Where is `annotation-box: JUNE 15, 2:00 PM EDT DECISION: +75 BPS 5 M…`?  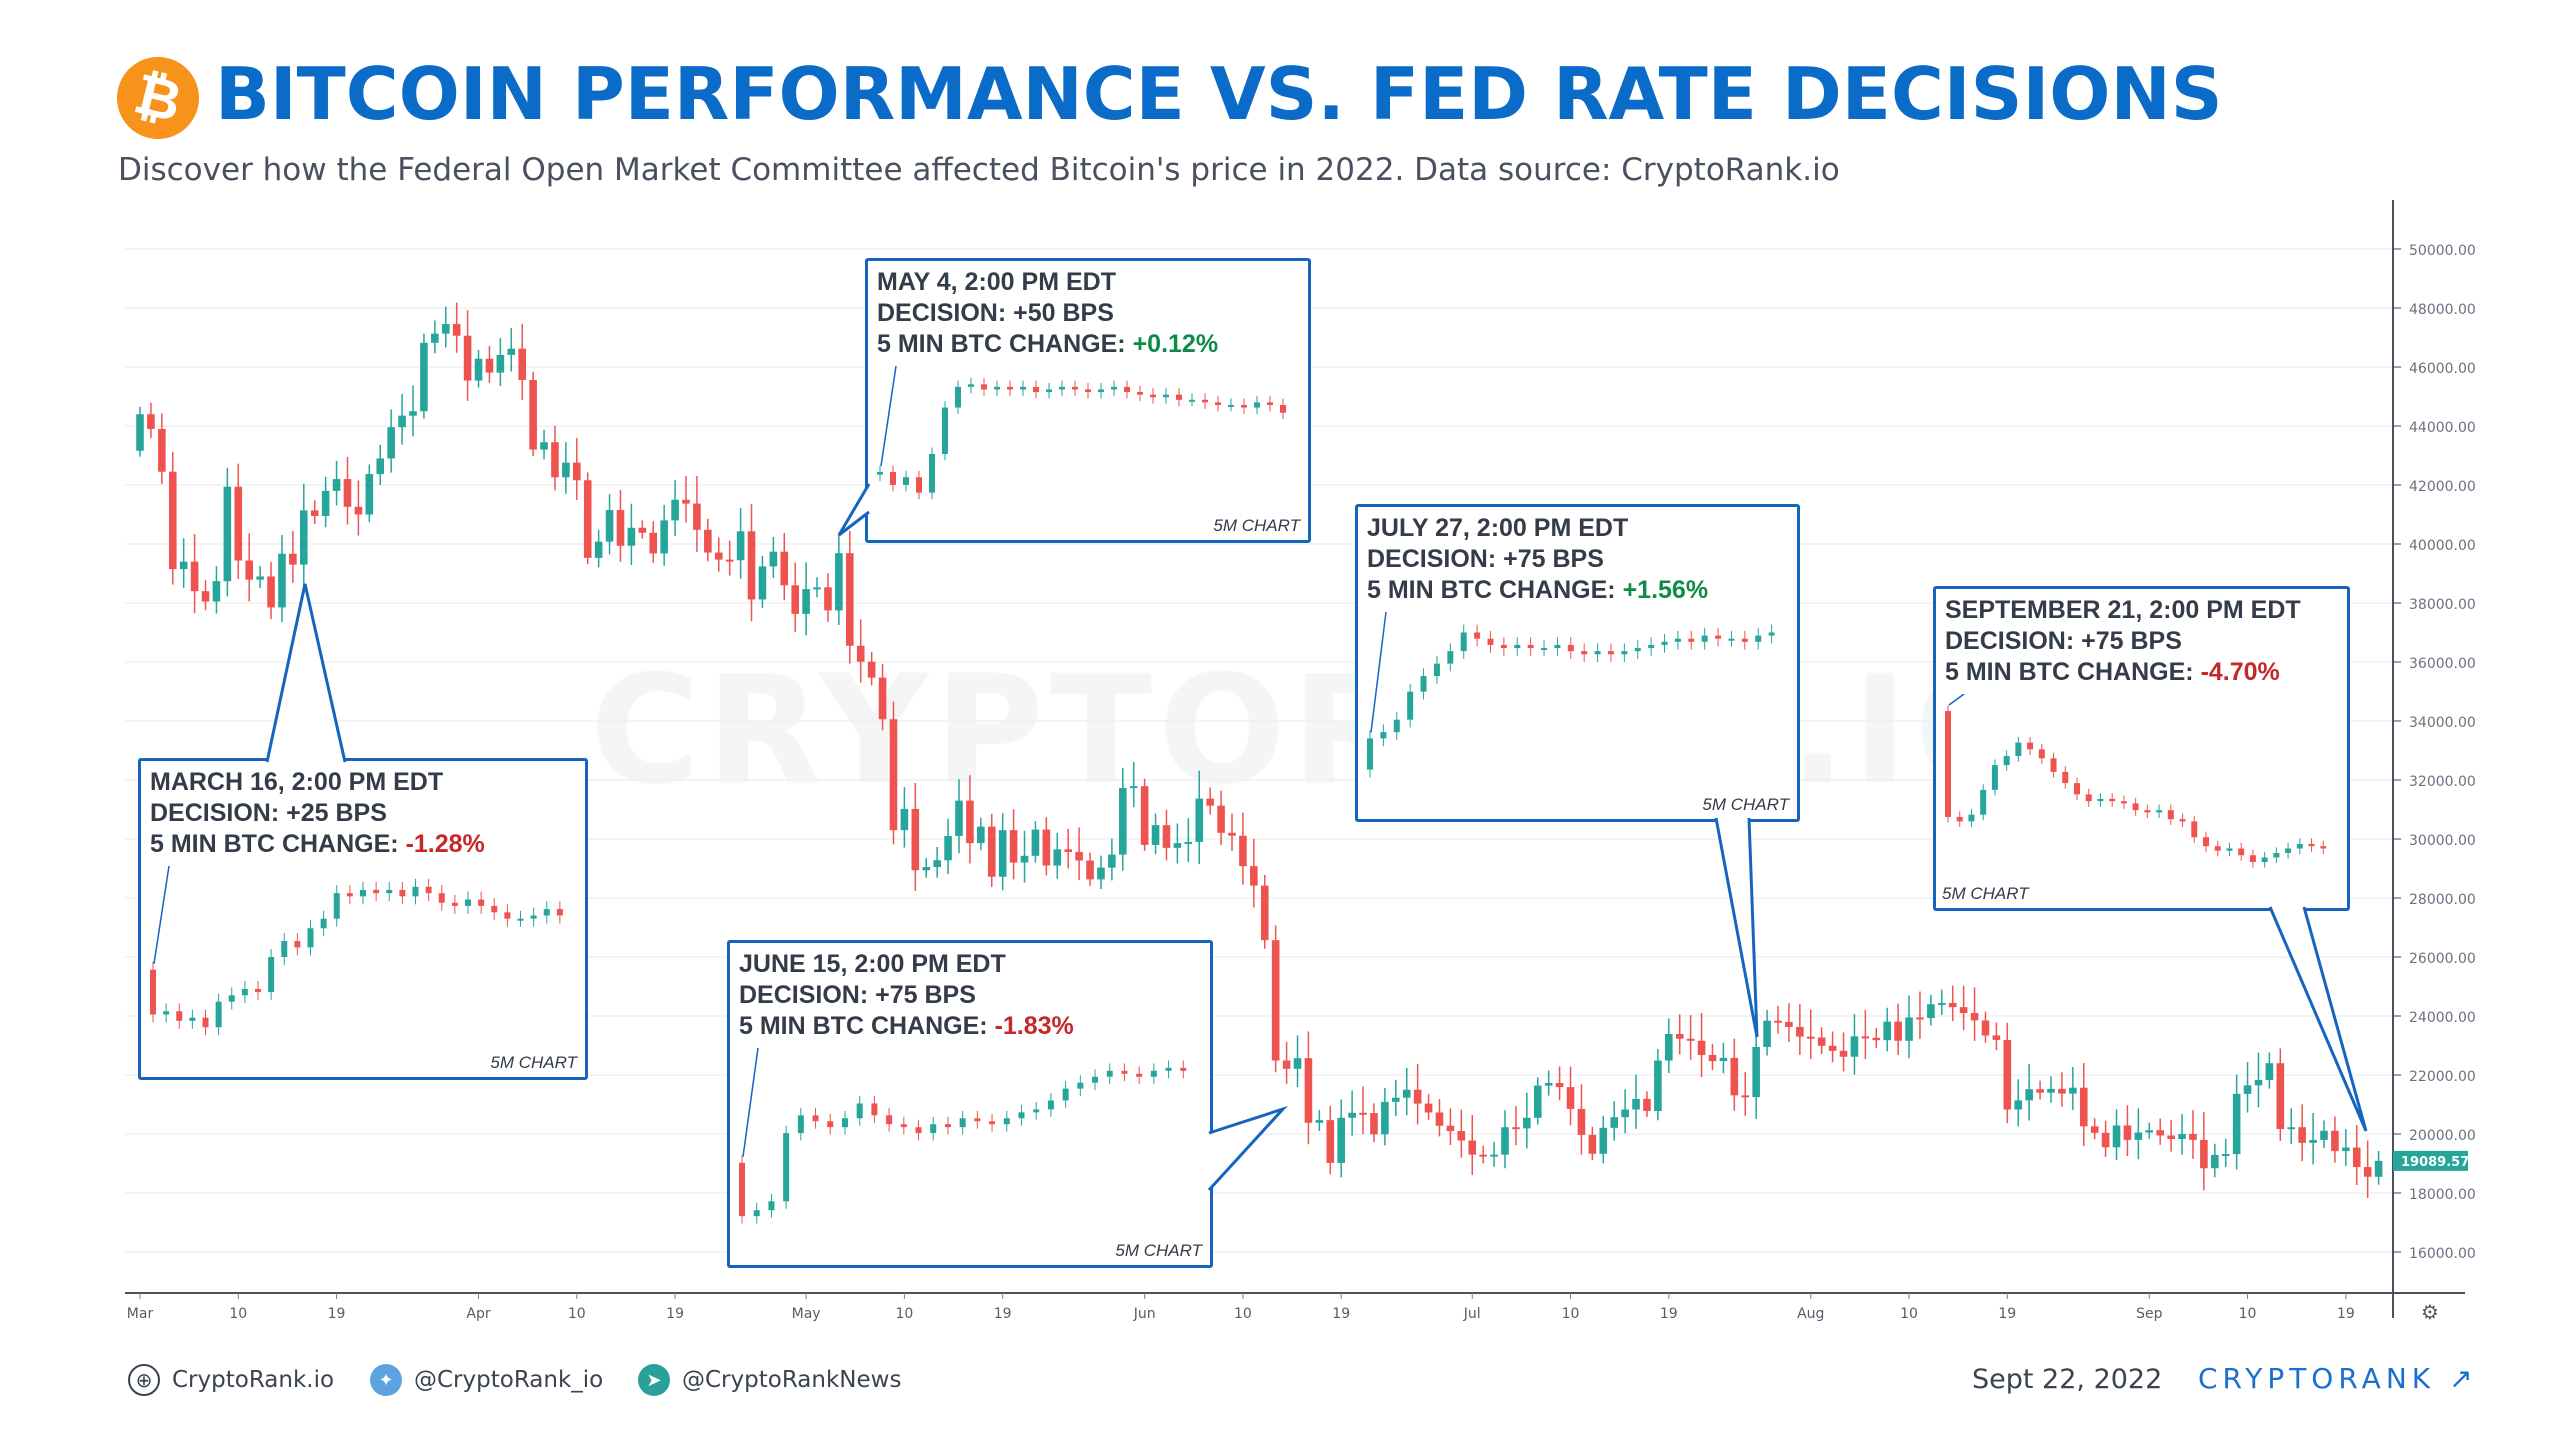 annotation-box: JUNE 15, 2:00 PM EDT DECISION: +75 BPS 5 M… is located at coordinates (970, 1104).